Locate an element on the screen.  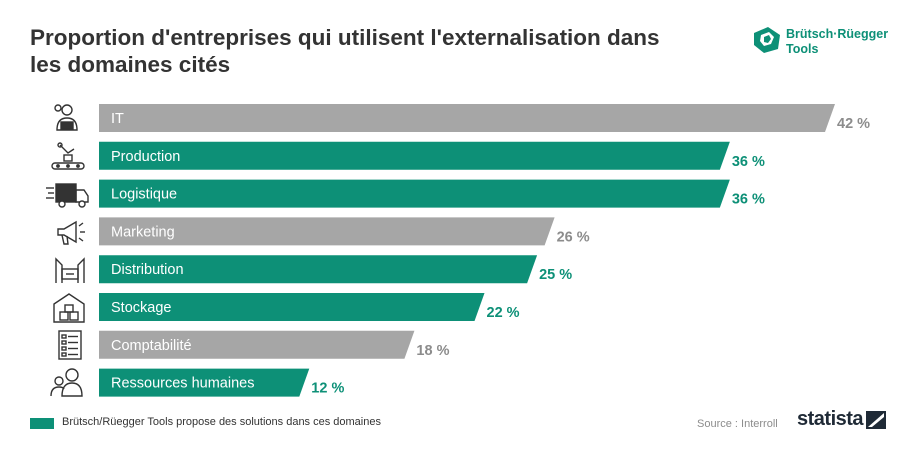
bar-value-label: 25 % is located at coordinates (555, 275).